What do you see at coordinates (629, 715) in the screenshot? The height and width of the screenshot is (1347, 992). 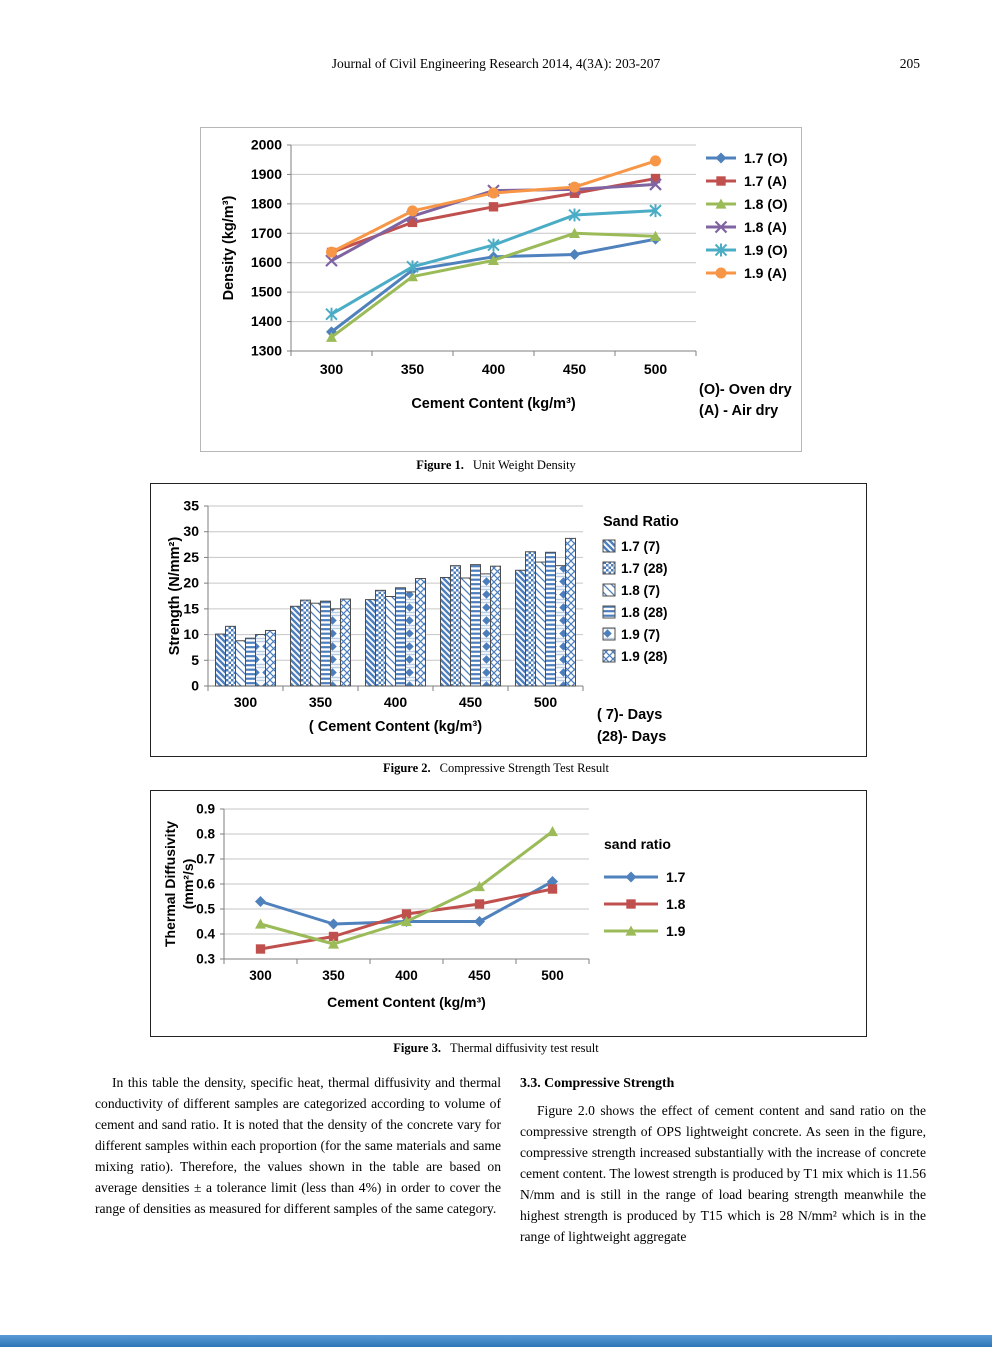 I see `svg-text: ( 7)- Days` at bounding box center [629, 715].